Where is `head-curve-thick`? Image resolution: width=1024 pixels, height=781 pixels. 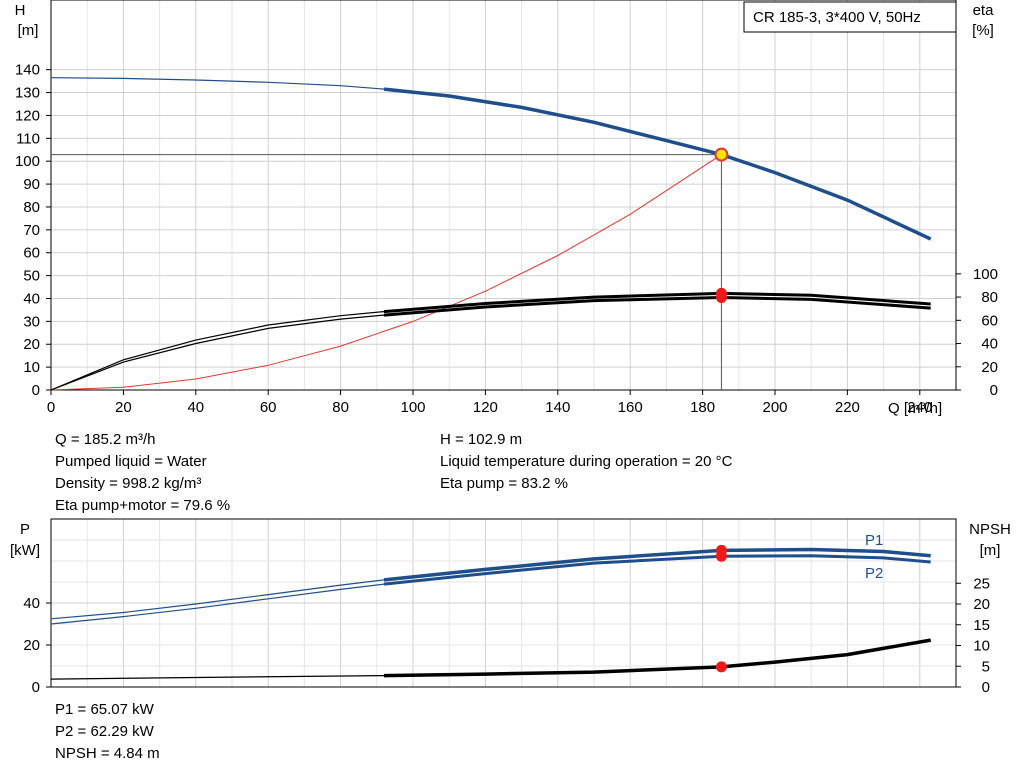
head-curve-thick is located at coordinates (657, 164).